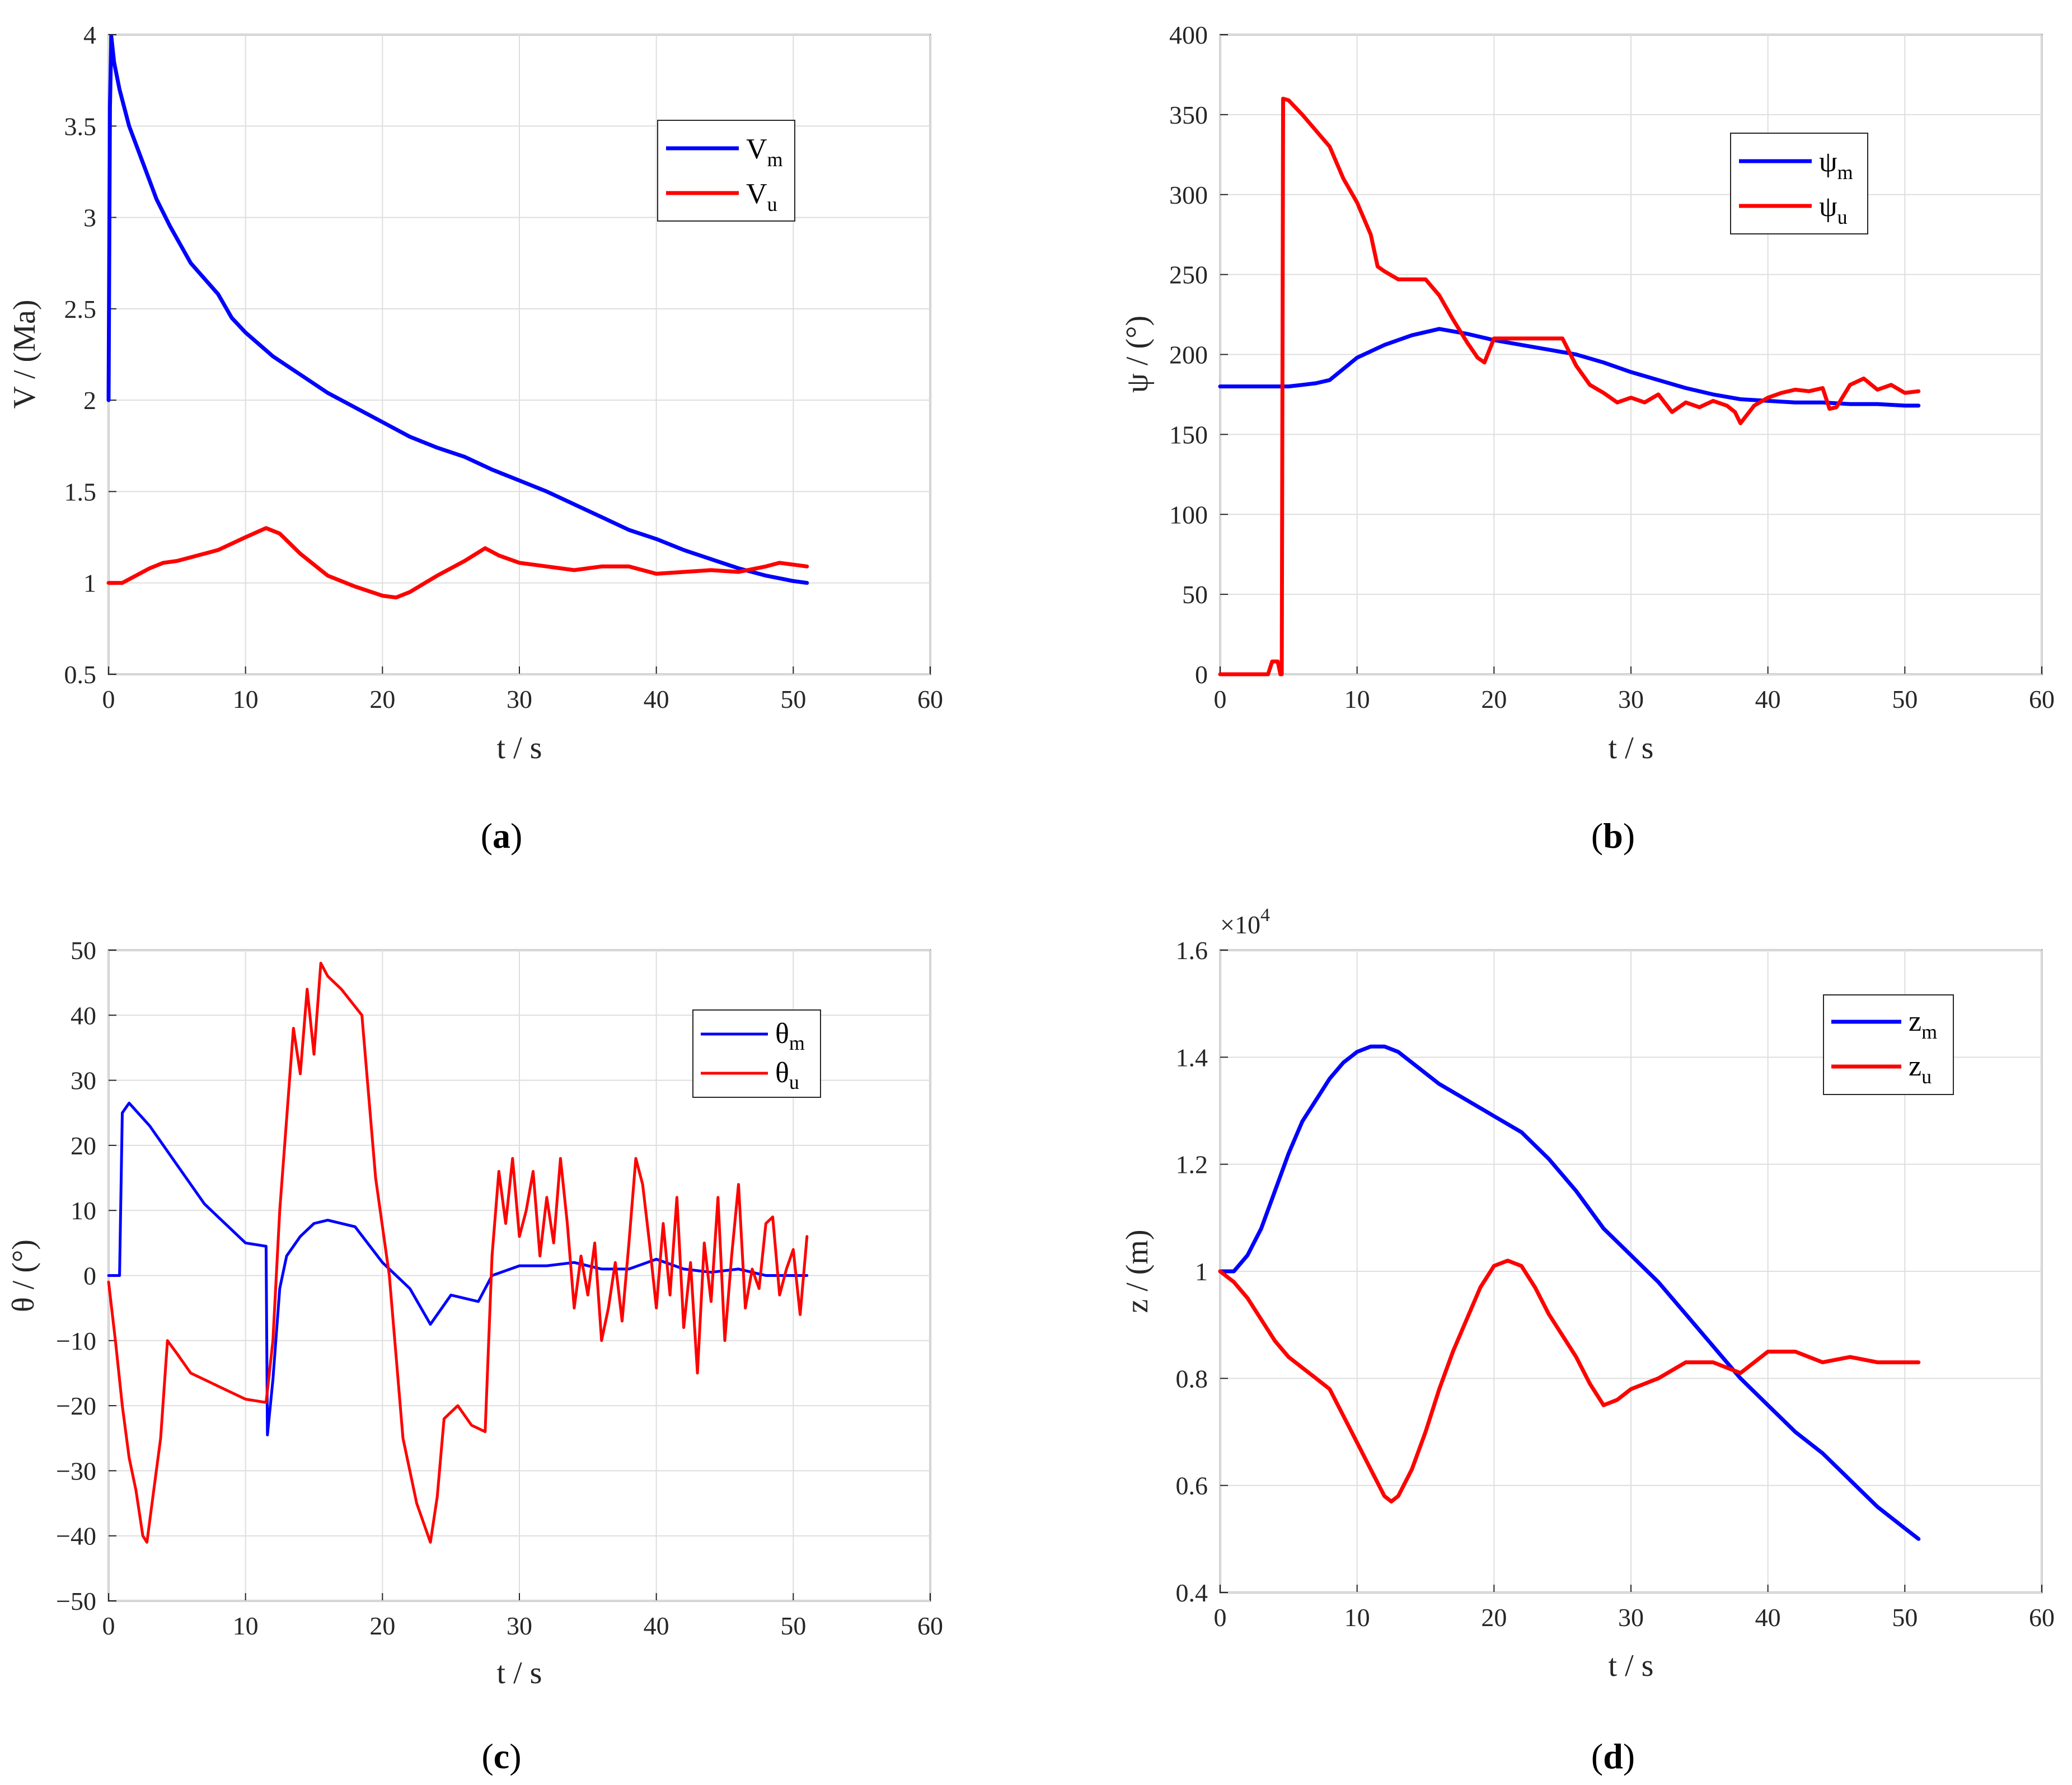  Describe the element at coordinates (89, 218) in the screenshot. I see `y-tick-label: 3` at that location.